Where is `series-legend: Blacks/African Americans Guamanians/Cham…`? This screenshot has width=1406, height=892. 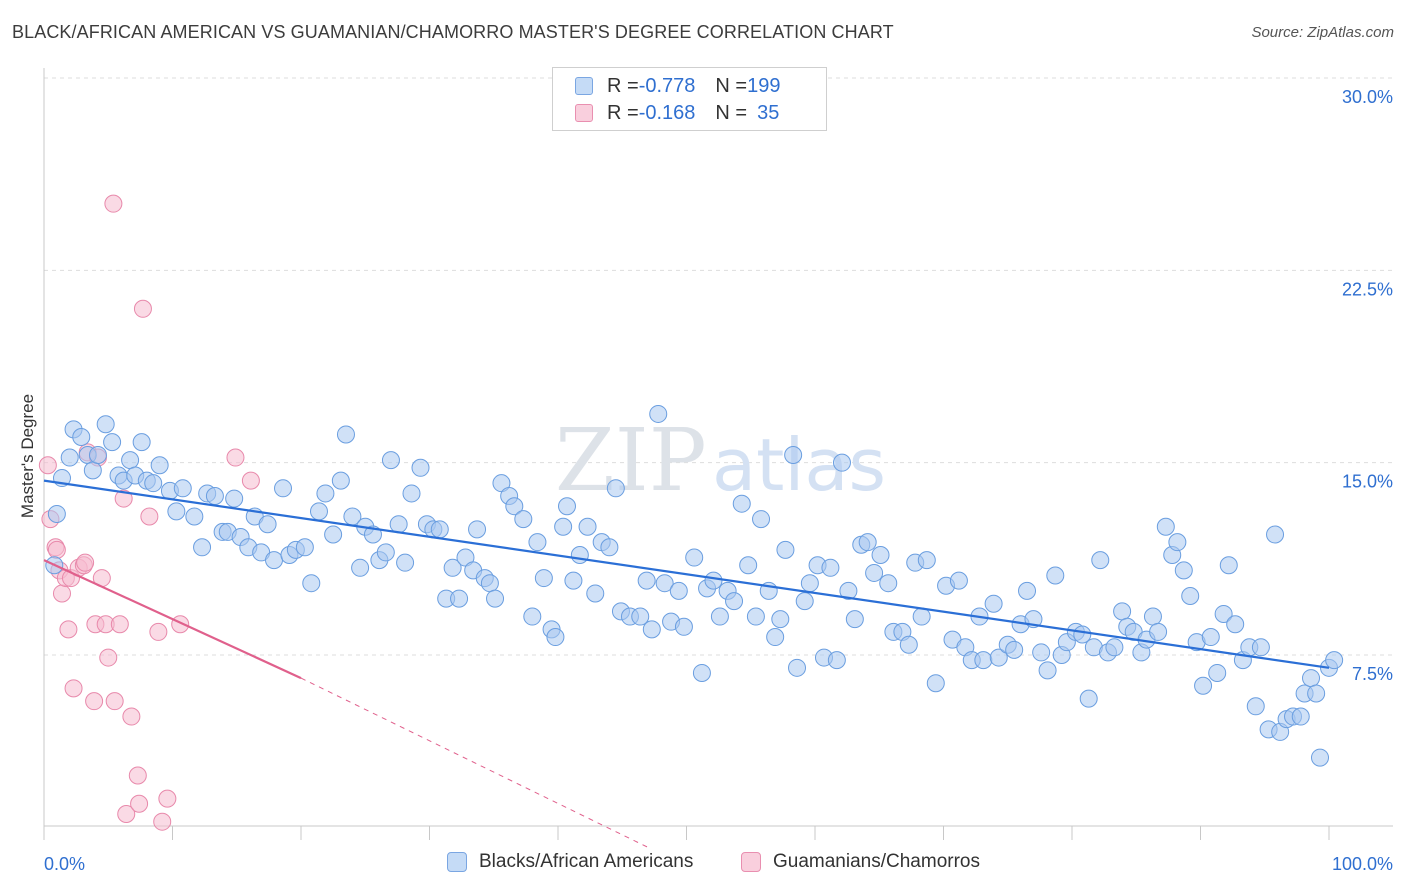 series-legend: Blacks/African Americans Guamanians/Cham… is located at coordinates (703, 865).